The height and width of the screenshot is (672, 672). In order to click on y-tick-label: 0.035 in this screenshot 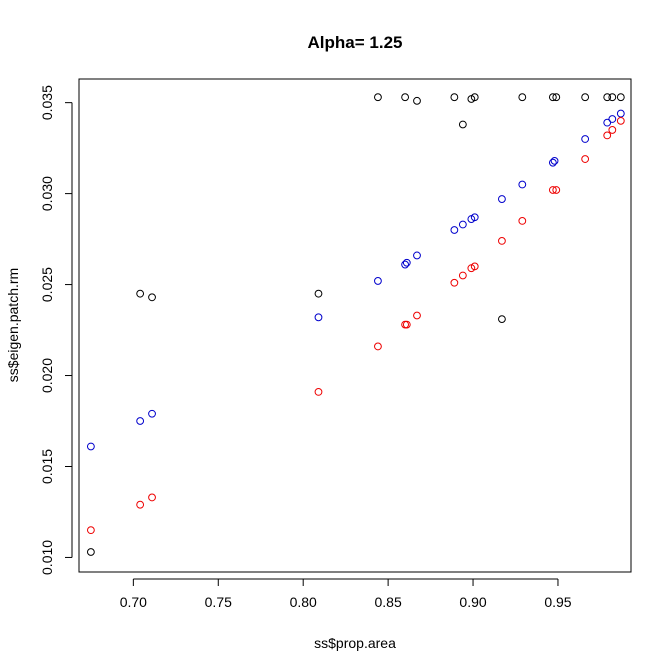, I will do `click(47, 102)`.